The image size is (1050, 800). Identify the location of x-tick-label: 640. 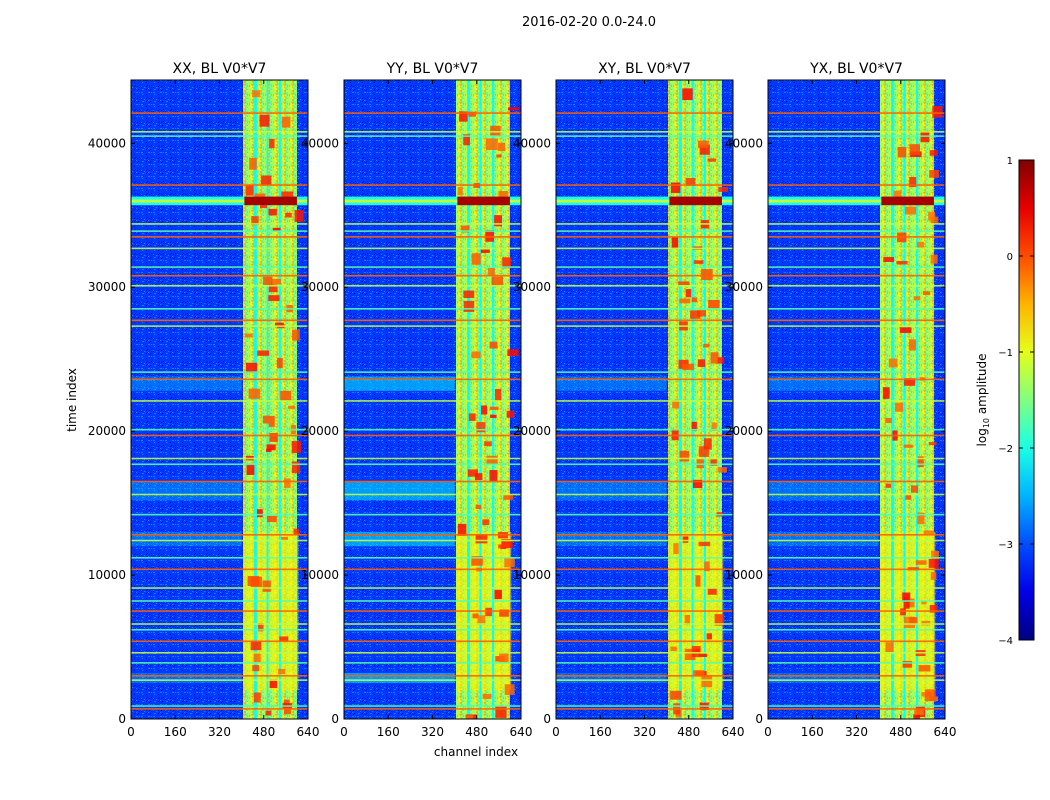
(308, 732).